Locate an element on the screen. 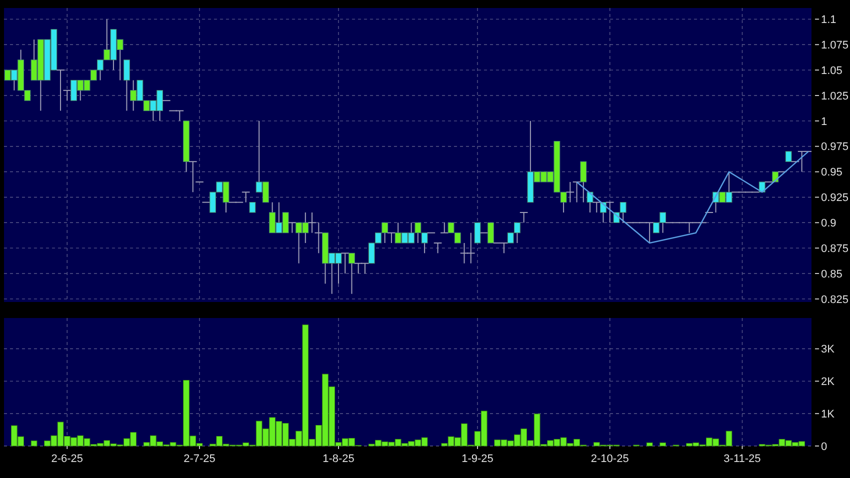 This screenshot has width=850, height=478. y-tick-label: 0.95 is located at coordinates (831, 172).